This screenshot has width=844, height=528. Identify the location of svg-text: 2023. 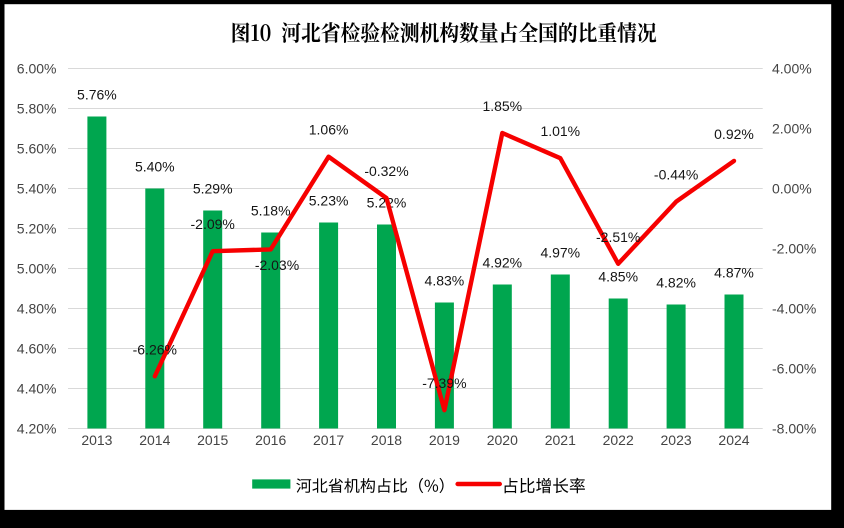
(676, 440).